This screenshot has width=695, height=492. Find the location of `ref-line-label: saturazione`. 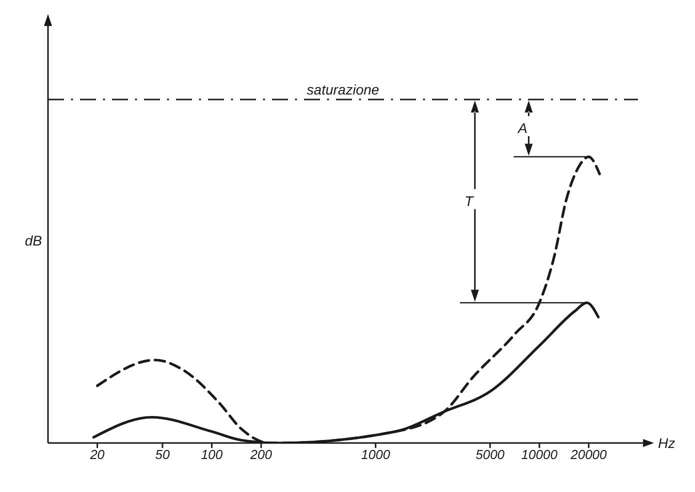

ref-line-label: saturazione is located at coordinates (343, 89).